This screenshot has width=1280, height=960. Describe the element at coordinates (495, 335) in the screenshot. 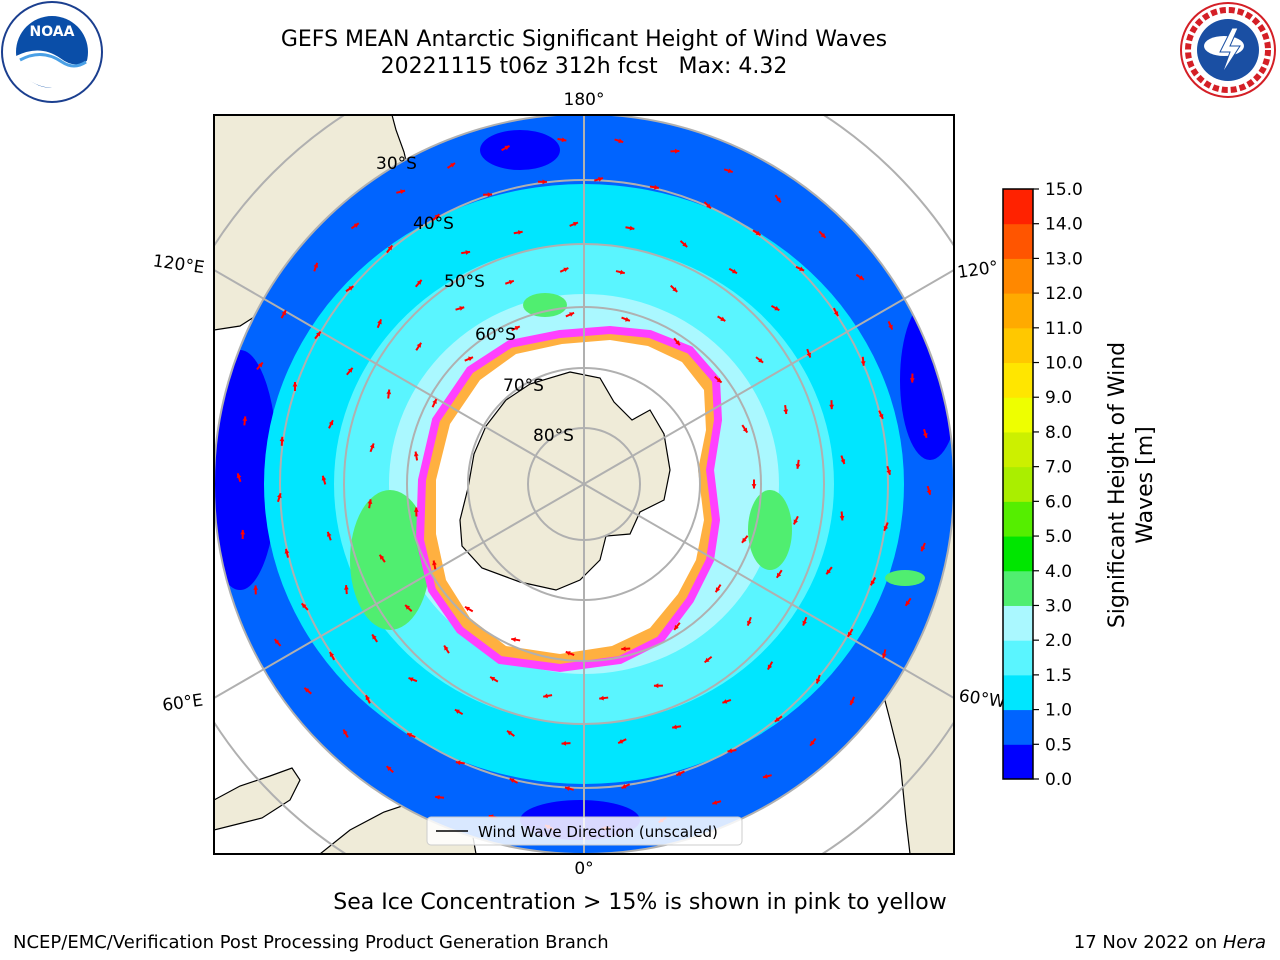

I see `lat-label-60s: 60°S` at that location.